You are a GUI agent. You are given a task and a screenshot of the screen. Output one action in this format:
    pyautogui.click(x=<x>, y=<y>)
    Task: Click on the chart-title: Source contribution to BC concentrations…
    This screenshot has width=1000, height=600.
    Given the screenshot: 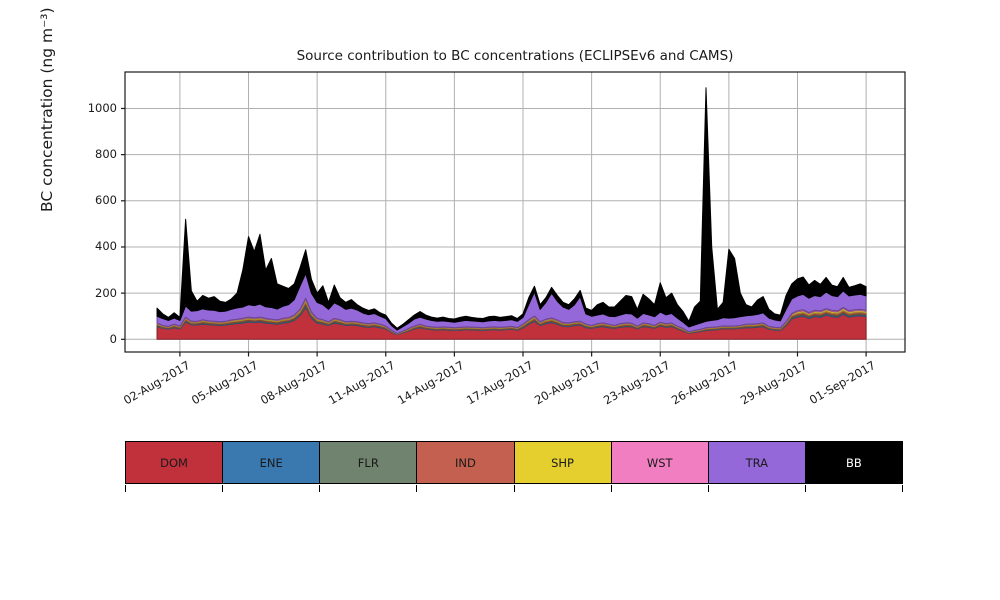 What is the action you would take?
    pyautogui.click(x=515, y=56)
    